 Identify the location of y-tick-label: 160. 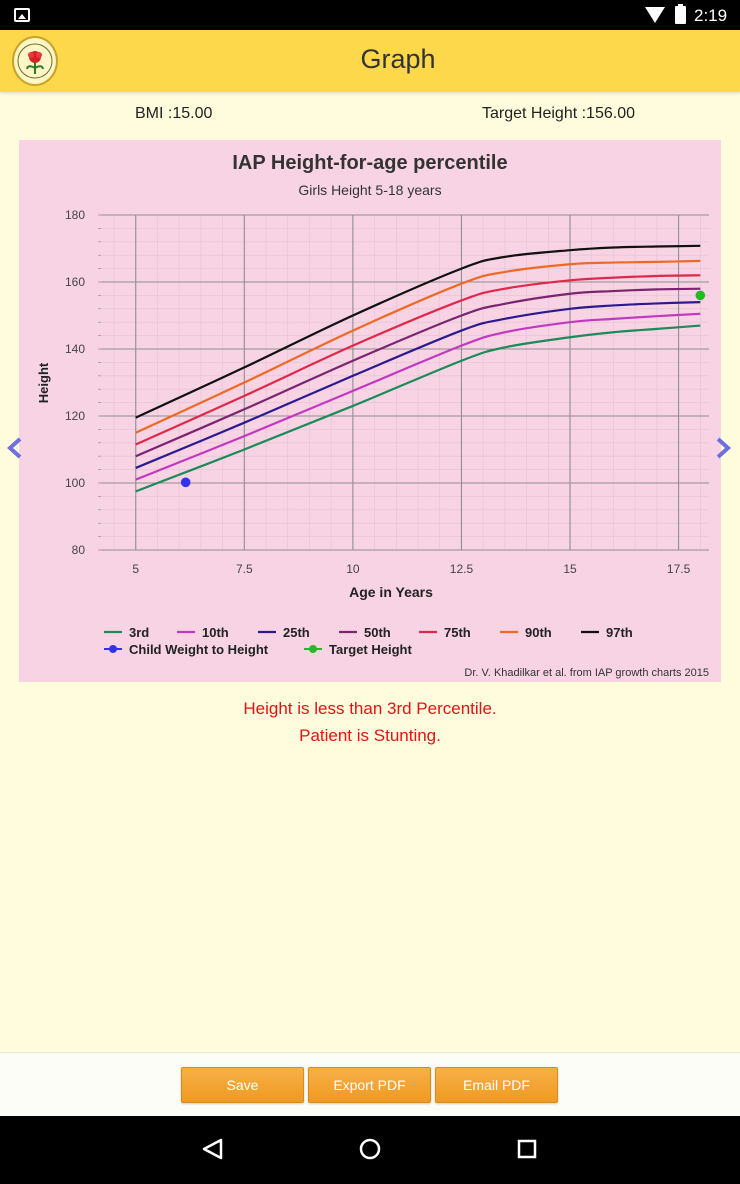
(75, 282).